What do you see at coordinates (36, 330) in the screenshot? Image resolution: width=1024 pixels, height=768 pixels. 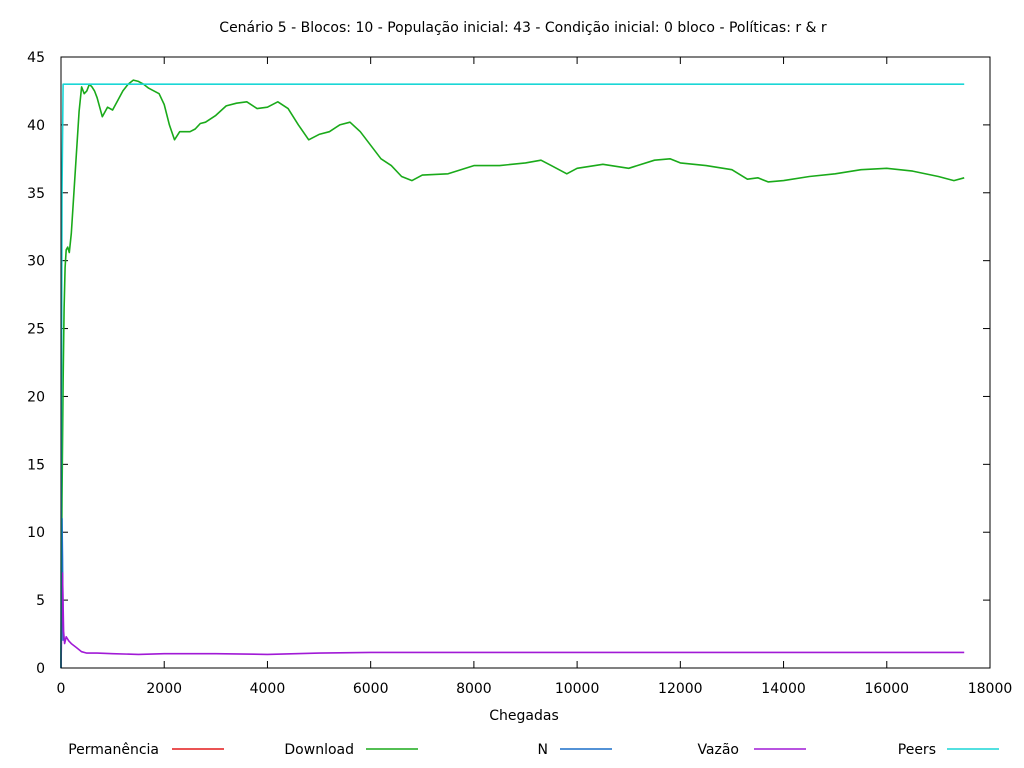 I see `y-tick-label: 25` at bounding box center [36, 330].